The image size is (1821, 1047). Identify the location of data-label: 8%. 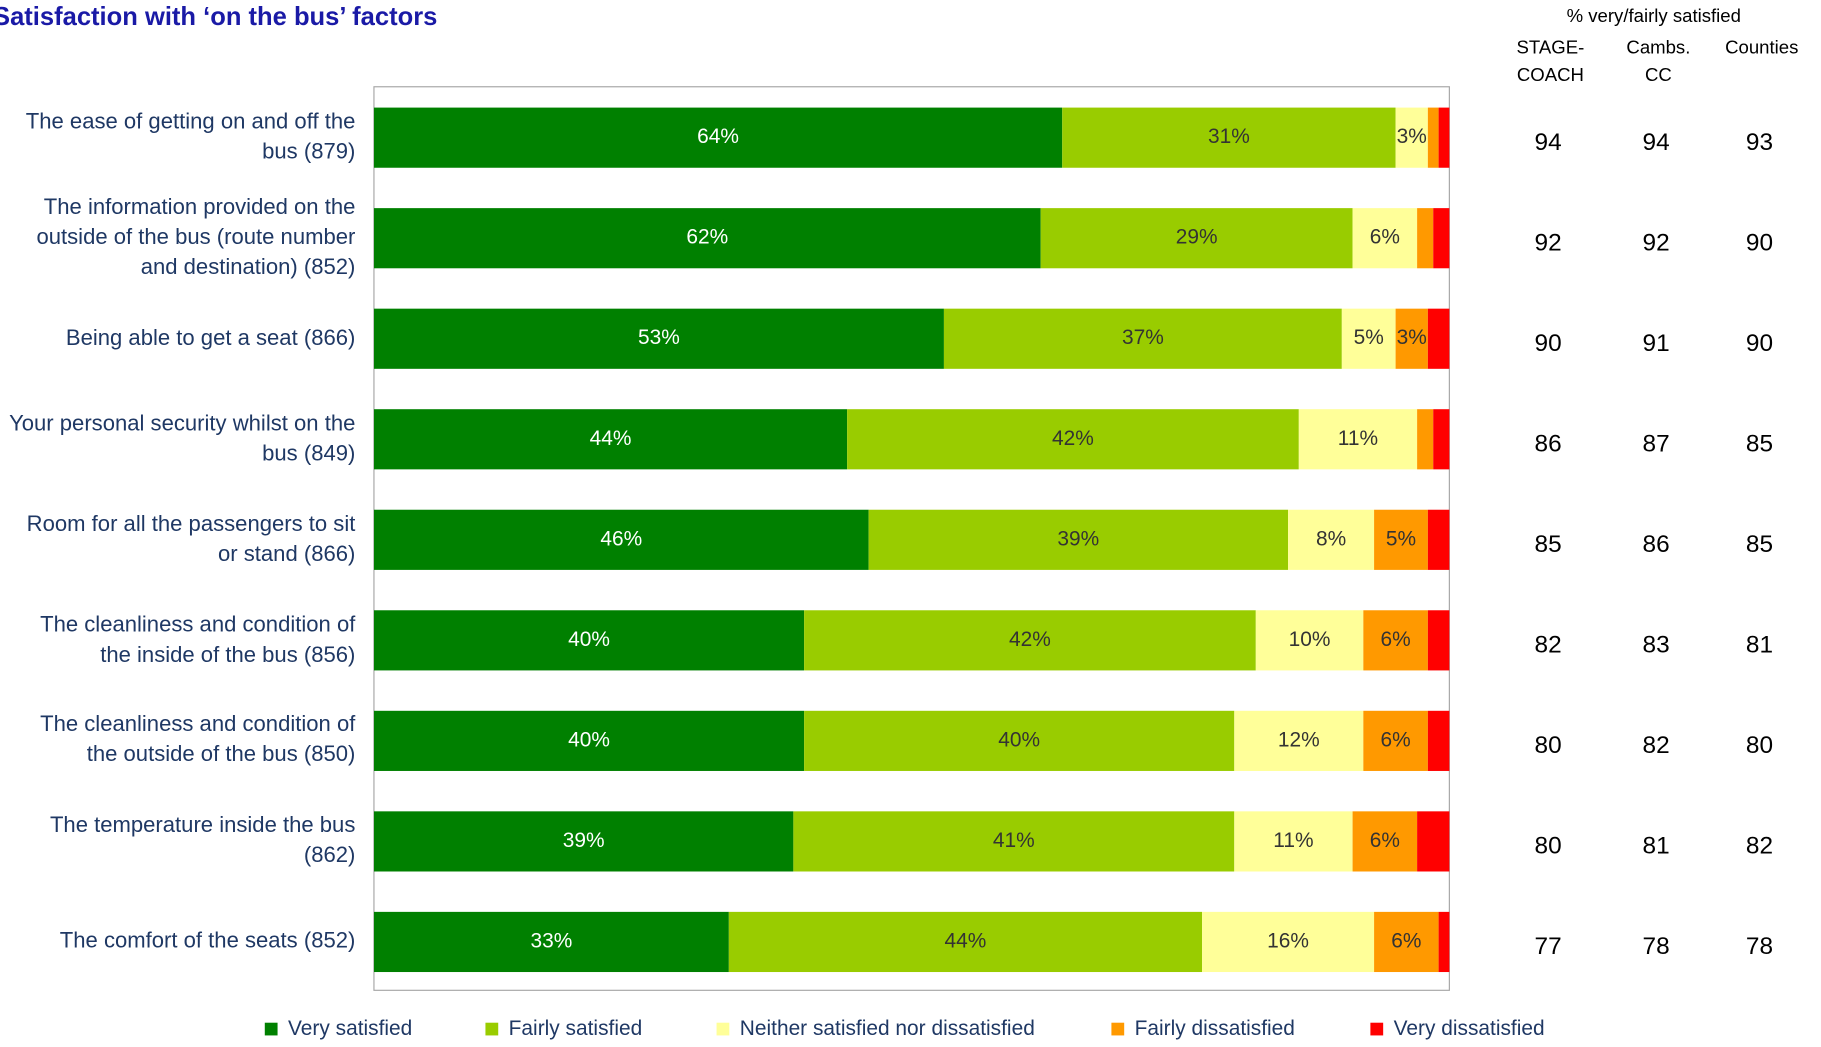
(1331, 538).